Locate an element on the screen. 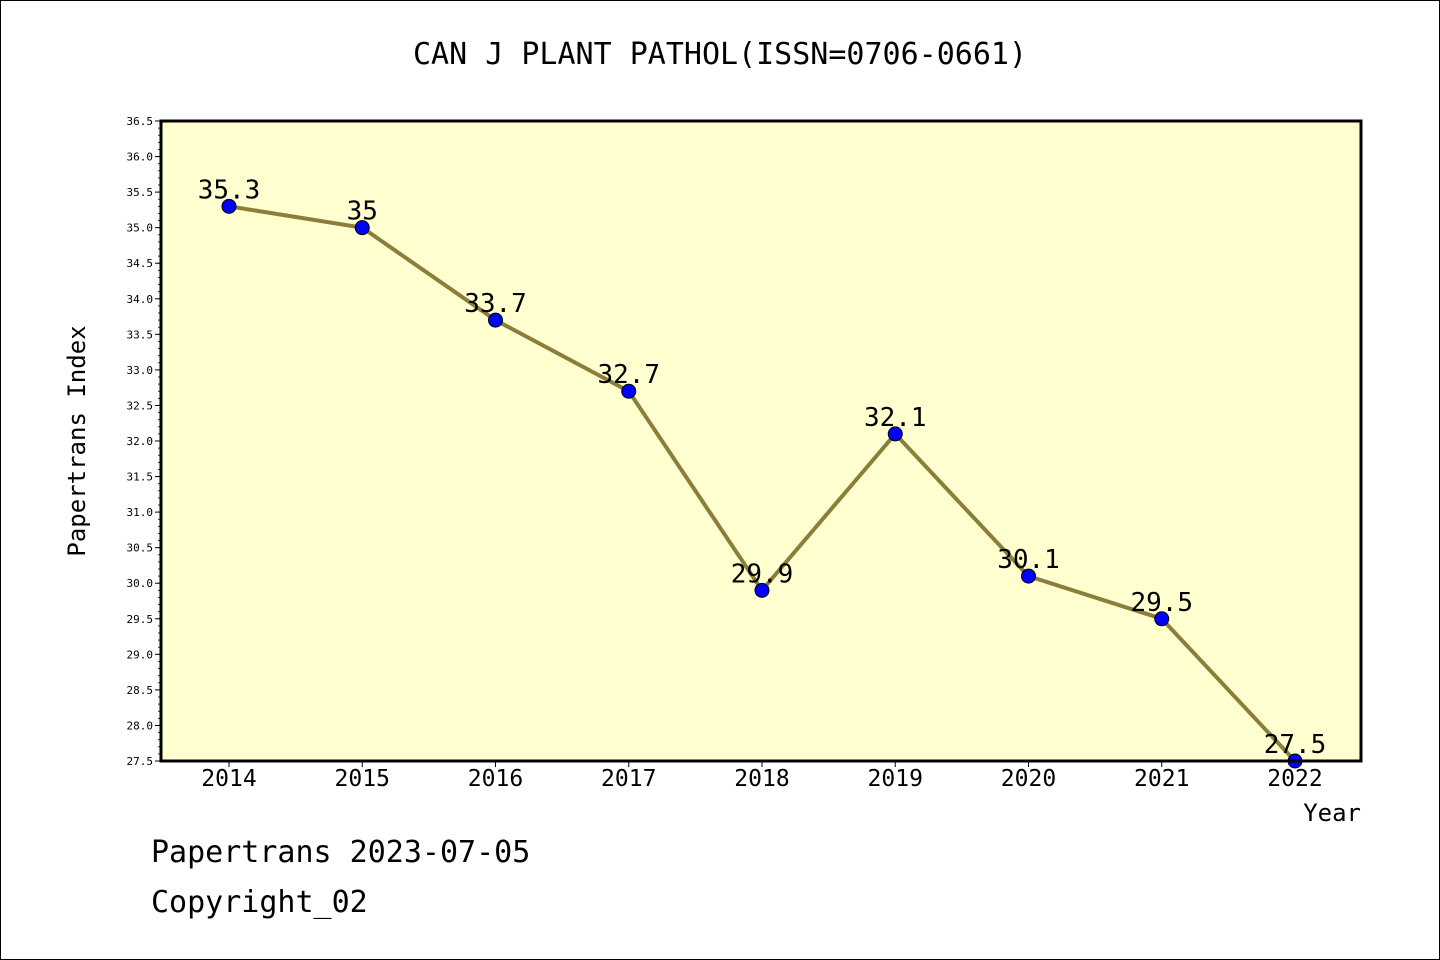 Image resolution: width=1440 pixels, height=960 pixels. data-label: 35 is located at coordinates (362, 212).